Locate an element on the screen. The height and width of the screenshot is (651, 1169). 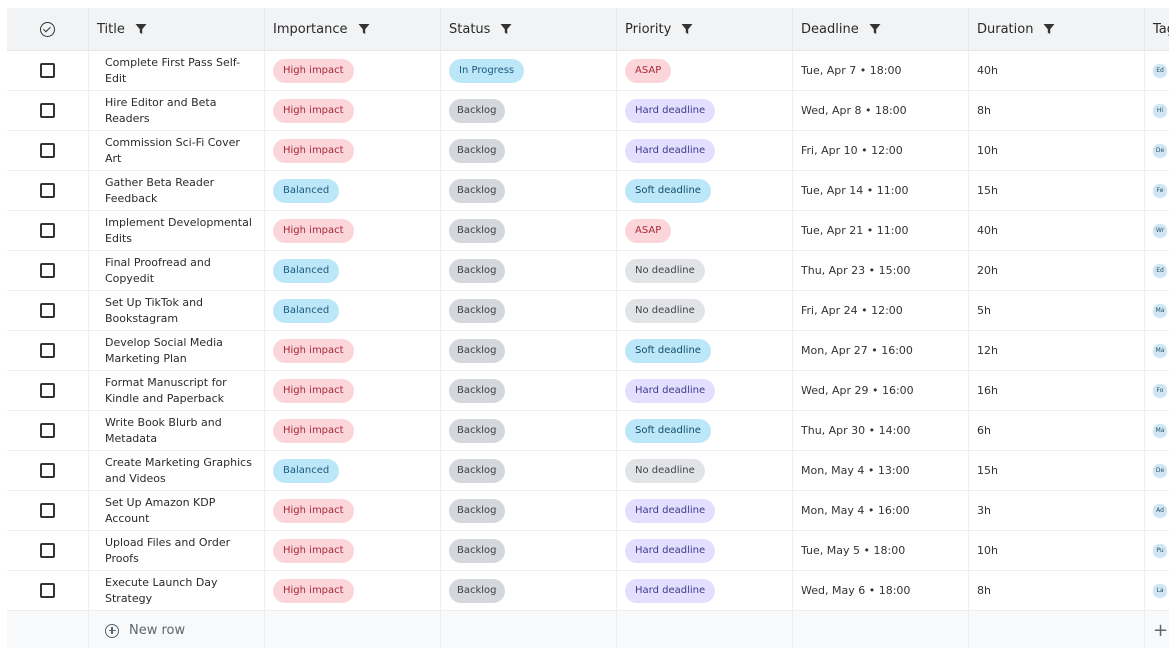
tag-cell: Ed is located at coordinates (1157, 70).